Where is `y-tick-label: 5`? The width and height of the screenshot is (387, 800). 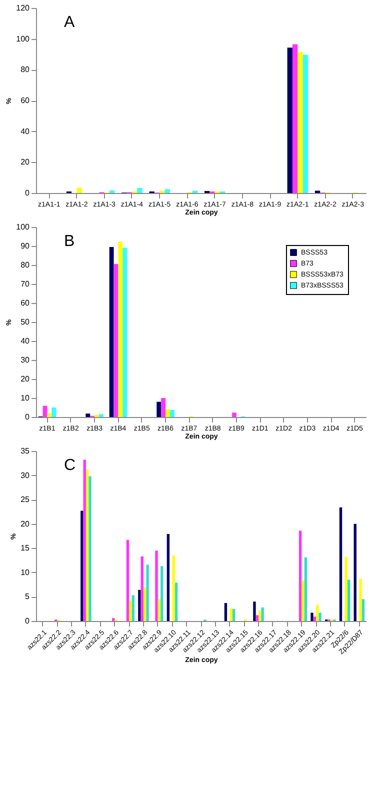 y-tick-label: 5 is located at coordinates (27, 597).